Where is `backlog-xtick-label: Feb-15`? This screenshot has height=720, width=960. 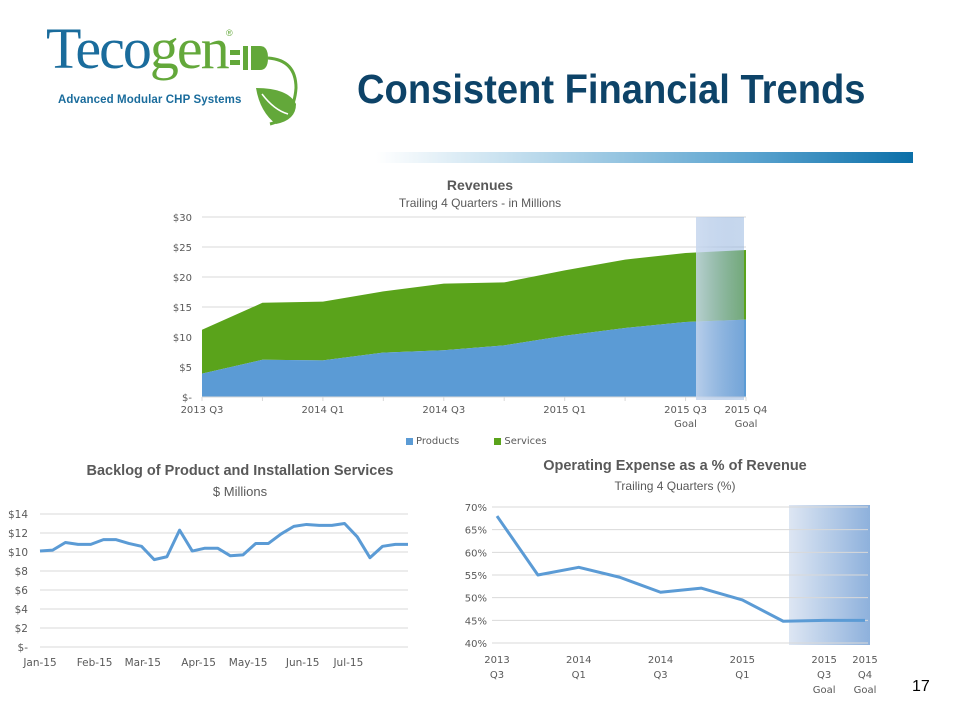 backlog-xtick-label: Feb-15 is located at coordinates (95, 663).